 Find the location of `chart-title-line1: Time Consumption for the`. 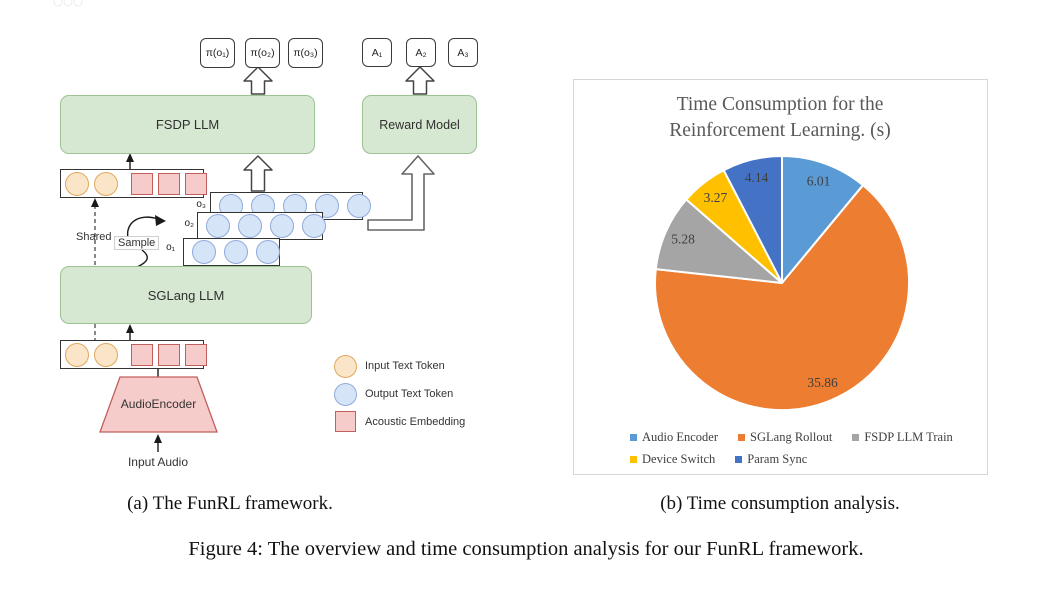

chart-title-line1: Time Consumption for the is located at coordinates (780, 104).